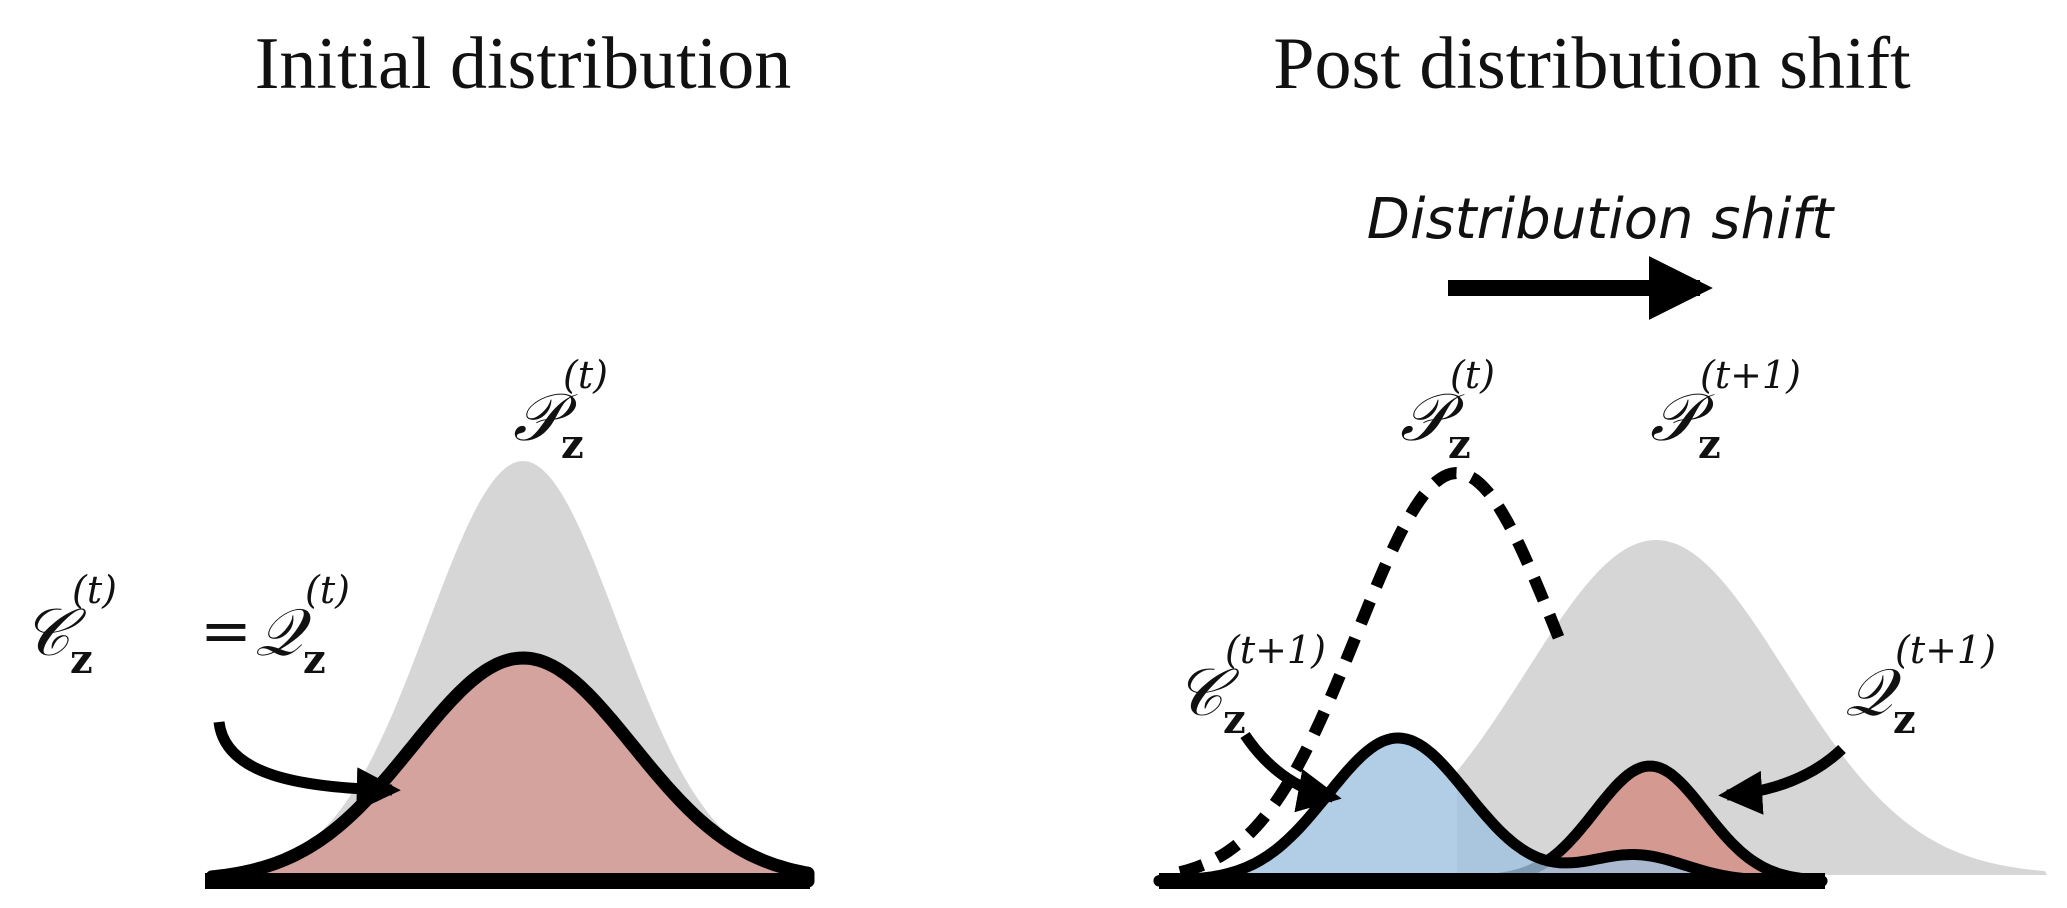 Image resolution: width=2067 pixels, height=908 pixels. Describe the element at coordinates (1592, 64) in the screenshot. I see `panel-title: Post distribution shift` at that location.